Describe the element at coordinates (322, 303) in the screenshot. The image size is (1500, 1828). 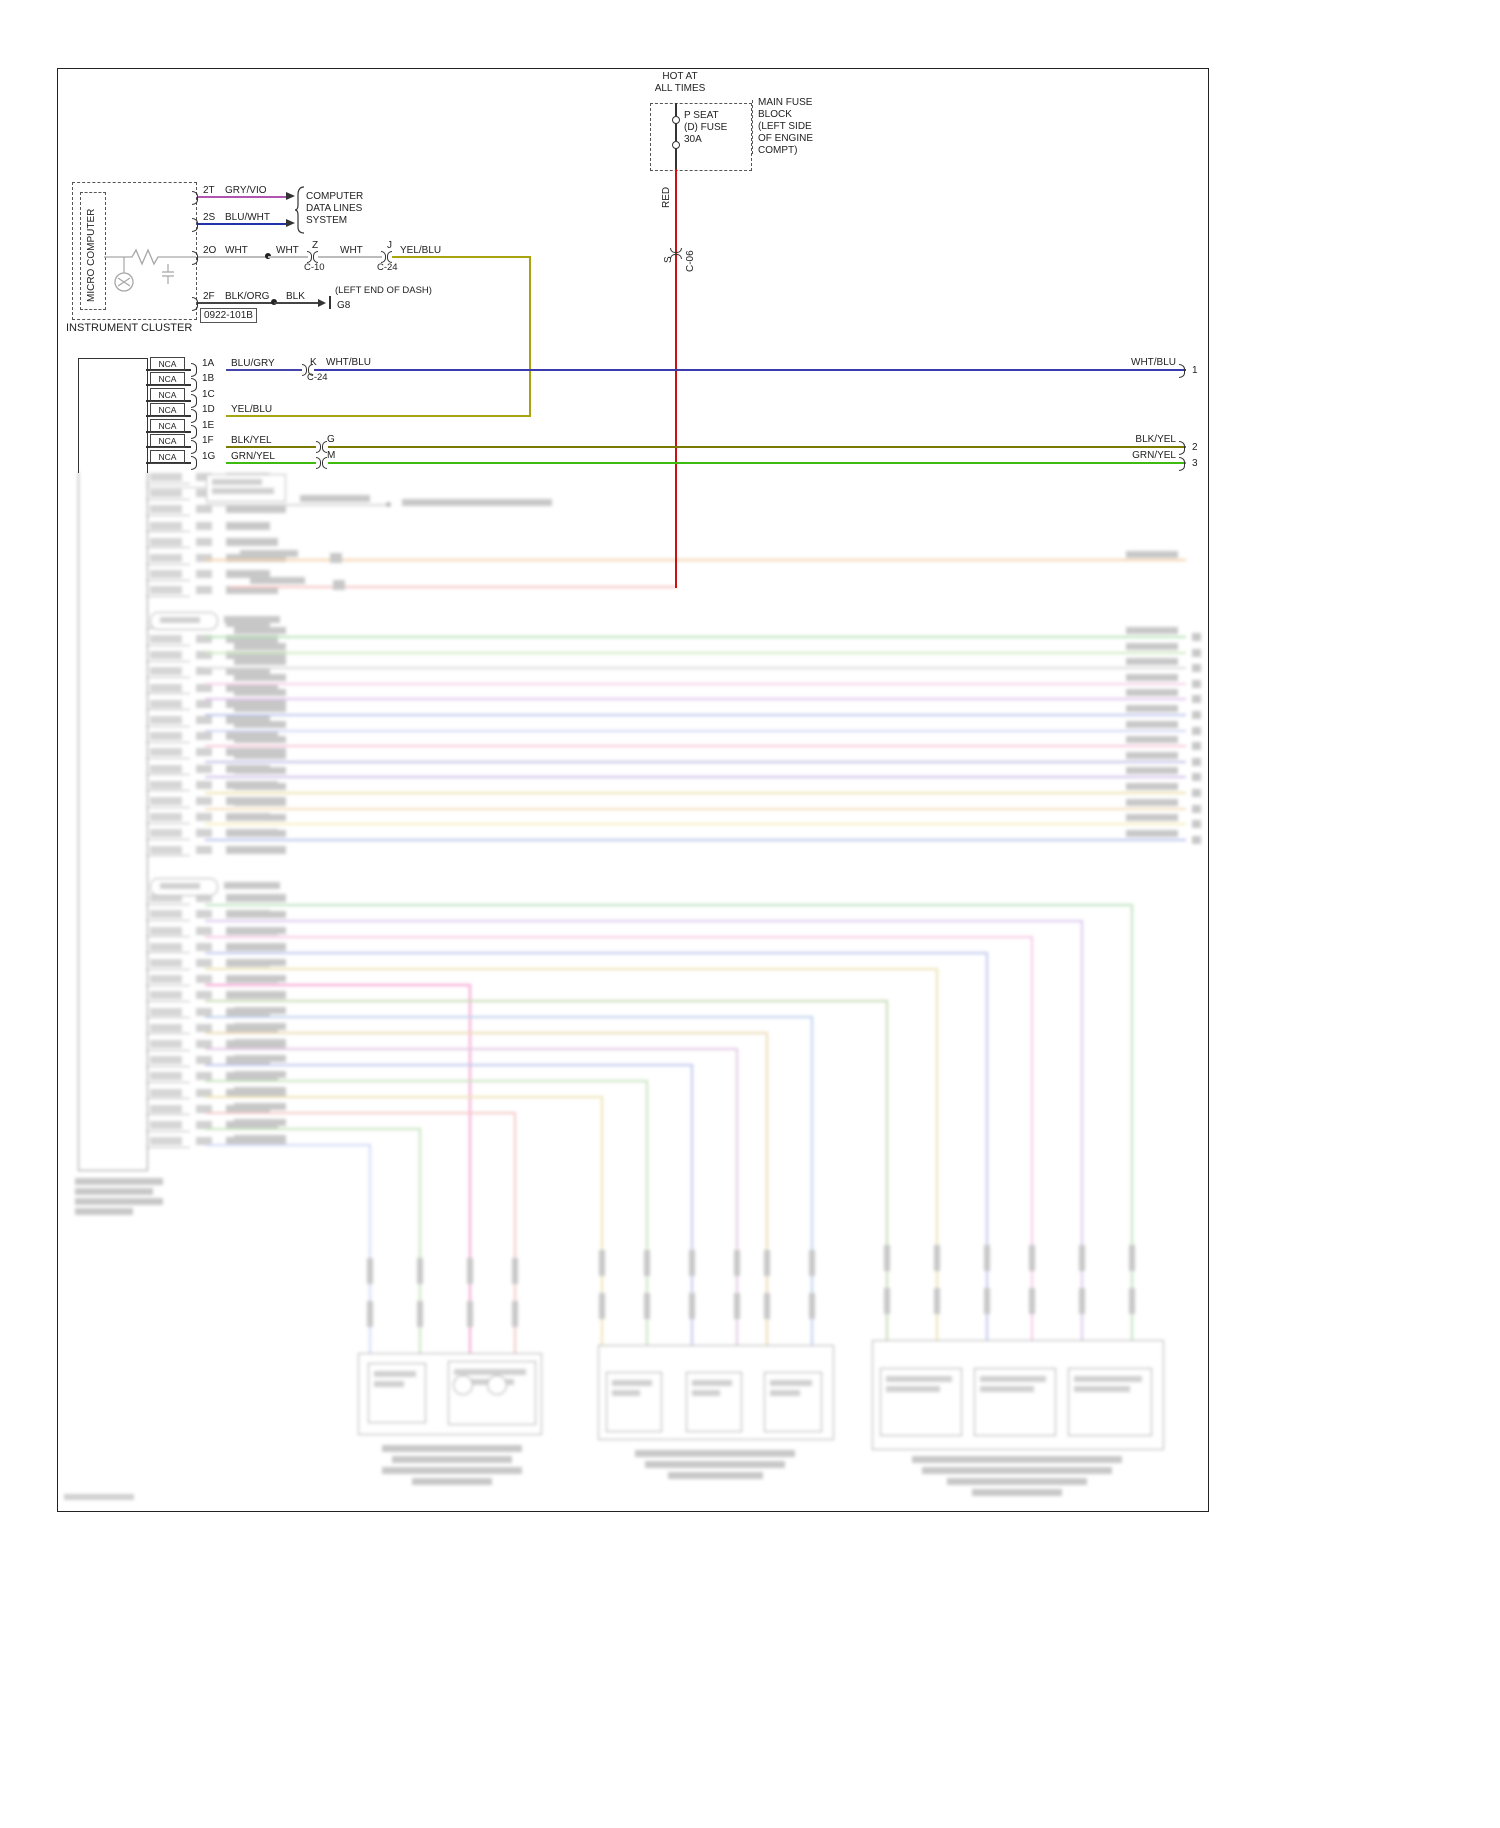
I see `ground-arrow-icon` at that location.